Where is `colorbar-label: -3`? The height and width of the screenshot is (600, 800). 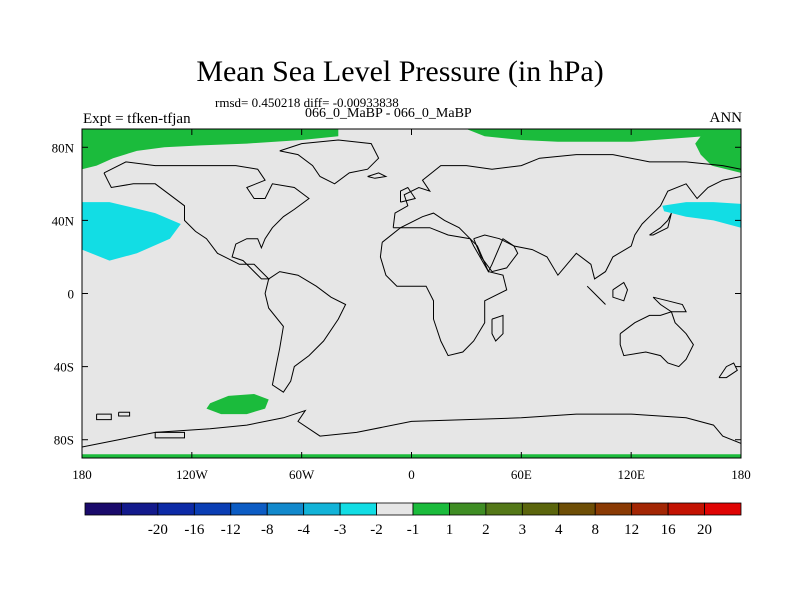 colorbar-label: -3 is located at coordinates (340, 530).